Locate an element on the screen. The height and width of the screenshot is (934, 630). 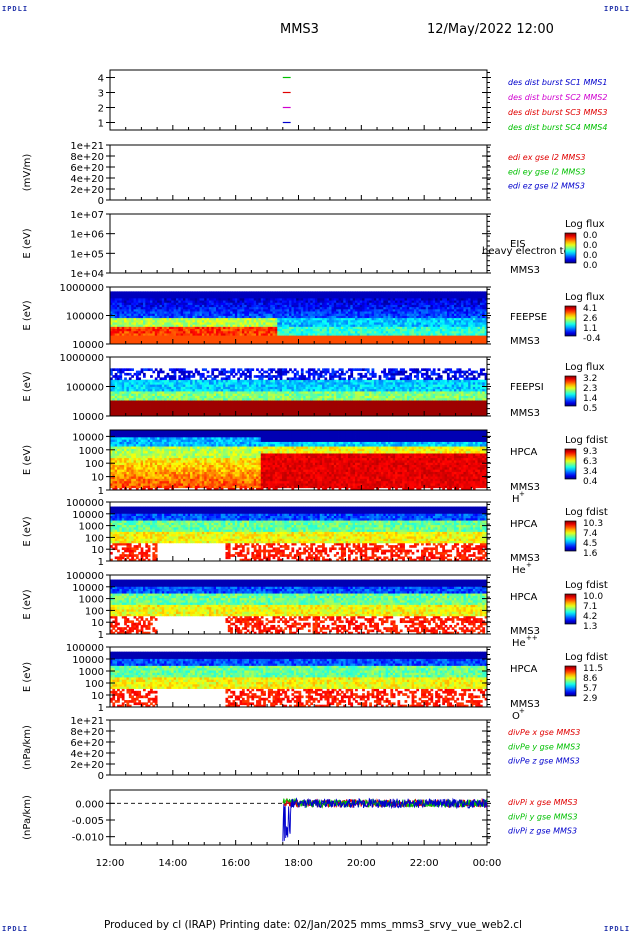
colorbar-tick-label: 0.0 is located at coordinates (590, 246).